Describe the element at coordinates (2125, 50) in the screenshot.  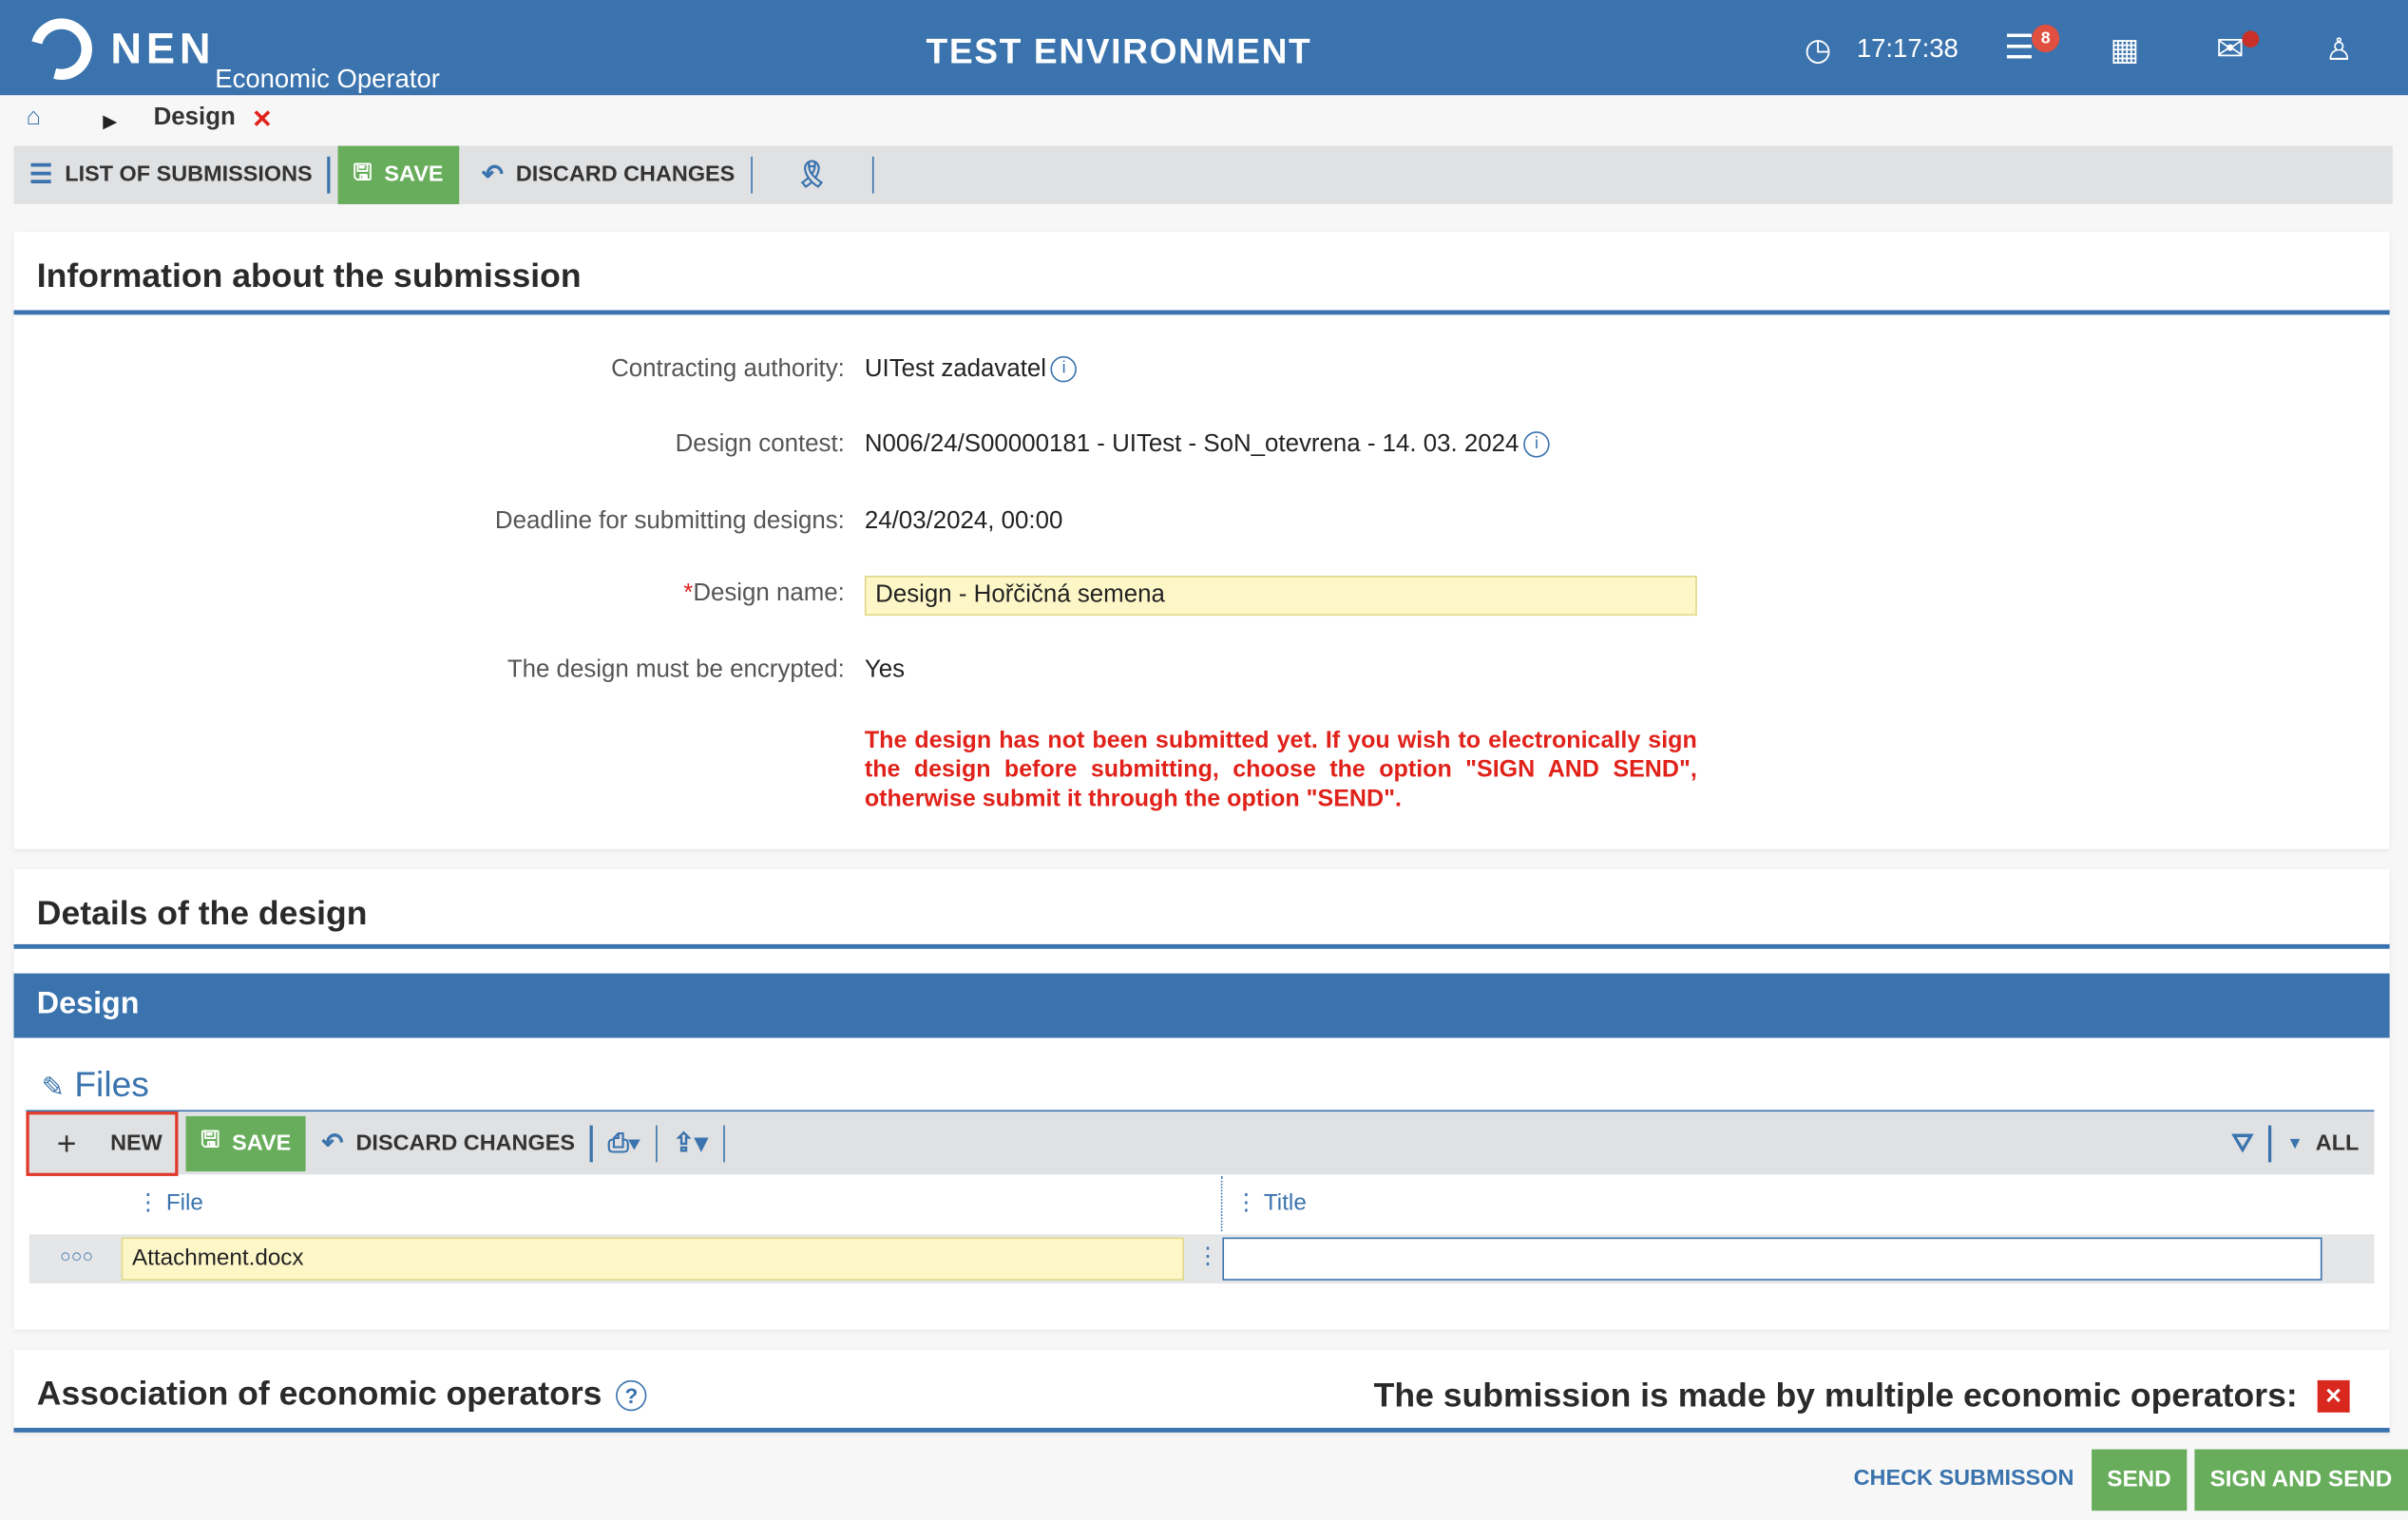
I see `calendar-icon: ▦` at that location.